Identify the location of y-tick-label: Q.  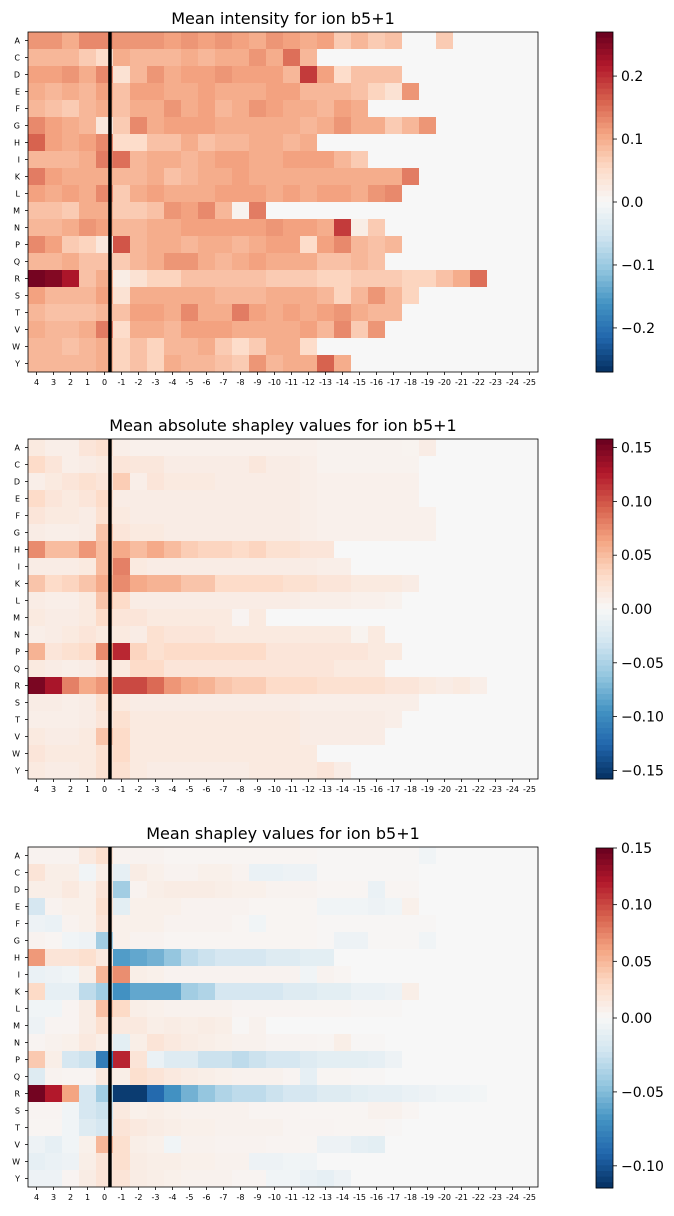
(17, 1077).